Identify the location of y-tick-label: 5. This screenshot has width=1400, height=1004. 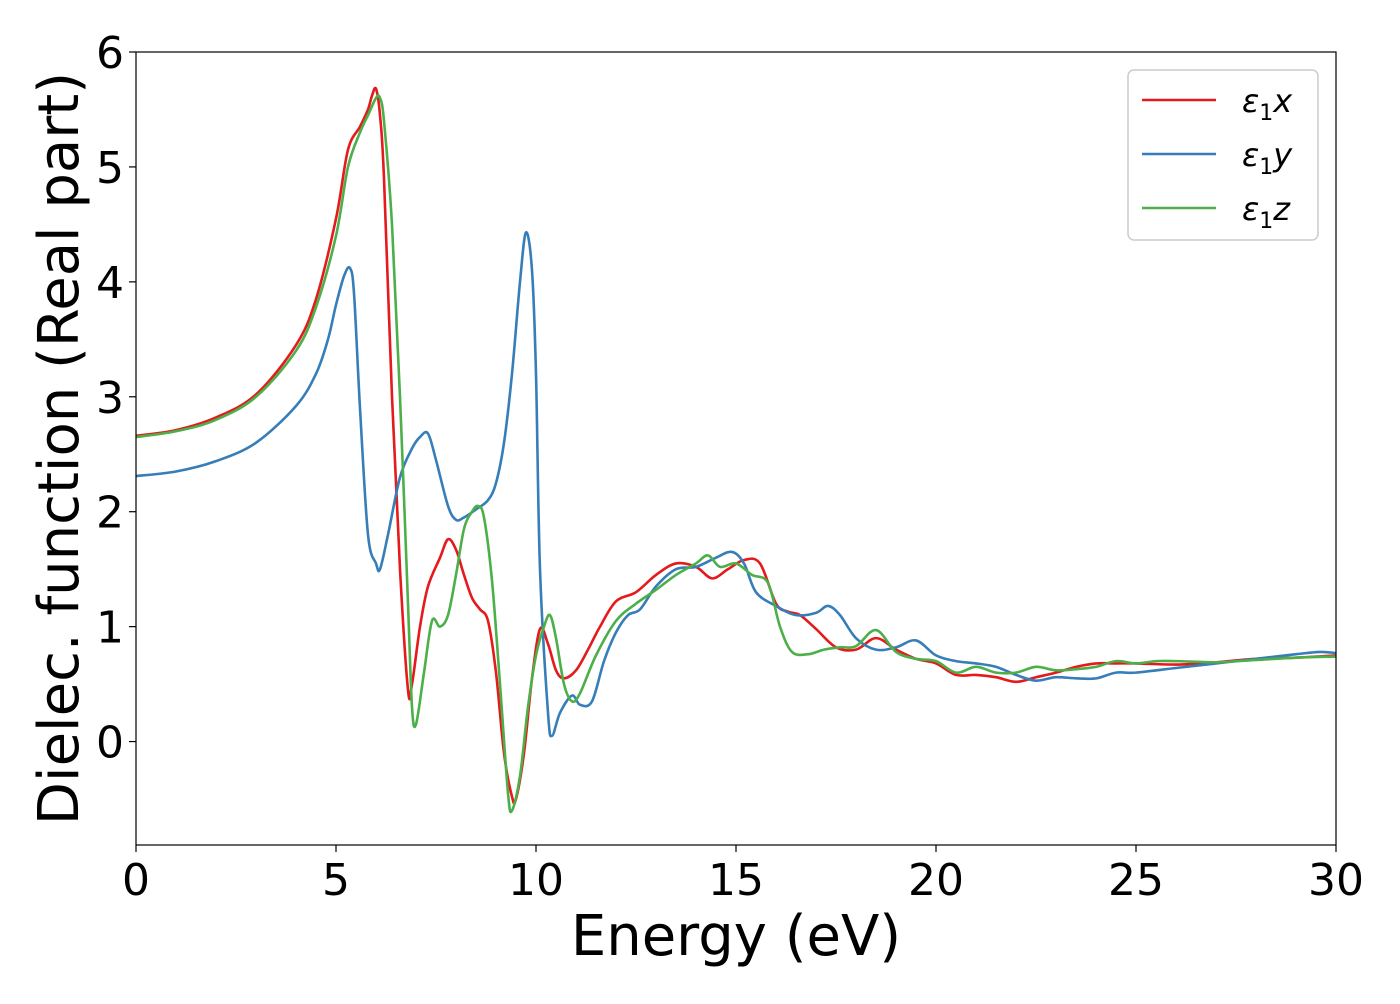
(110, 168).